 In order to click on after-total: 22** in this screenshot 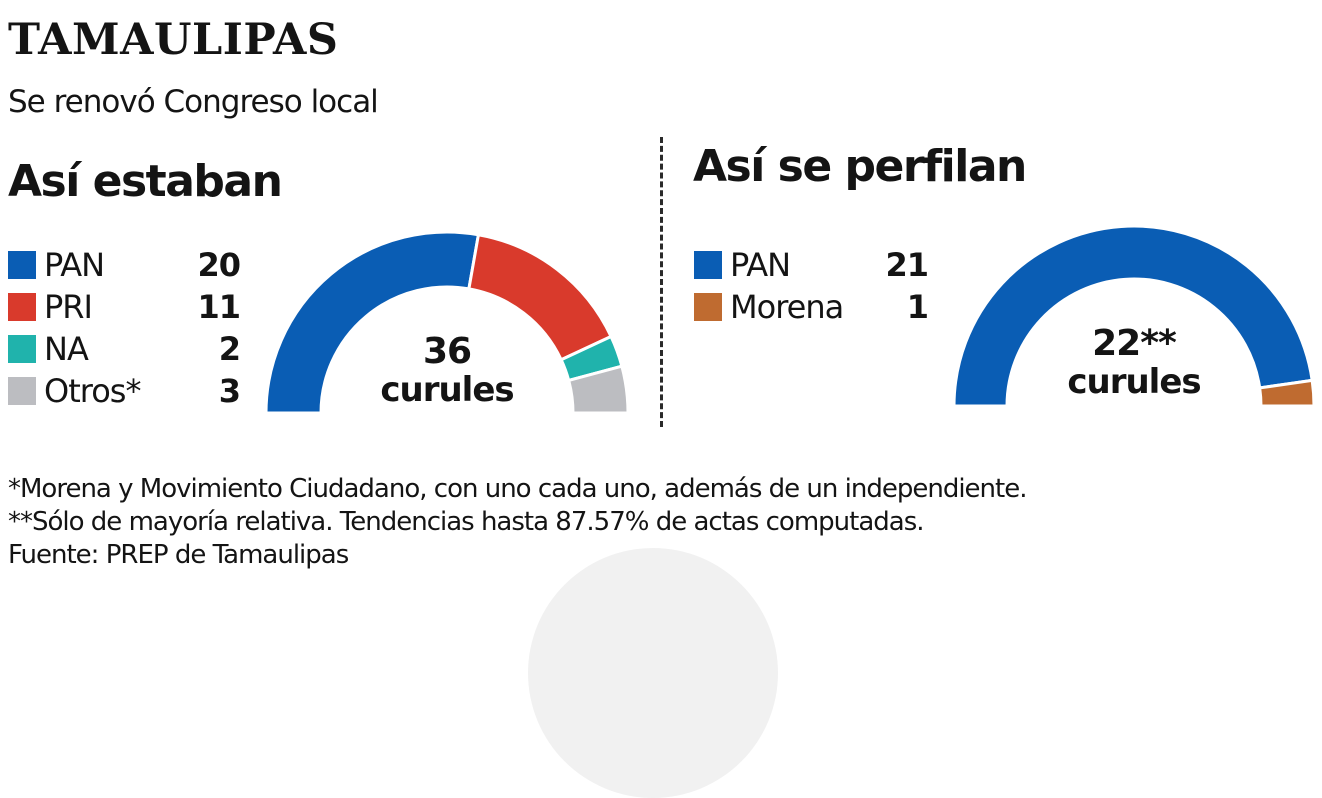, I will do `click(1134, 343)`.